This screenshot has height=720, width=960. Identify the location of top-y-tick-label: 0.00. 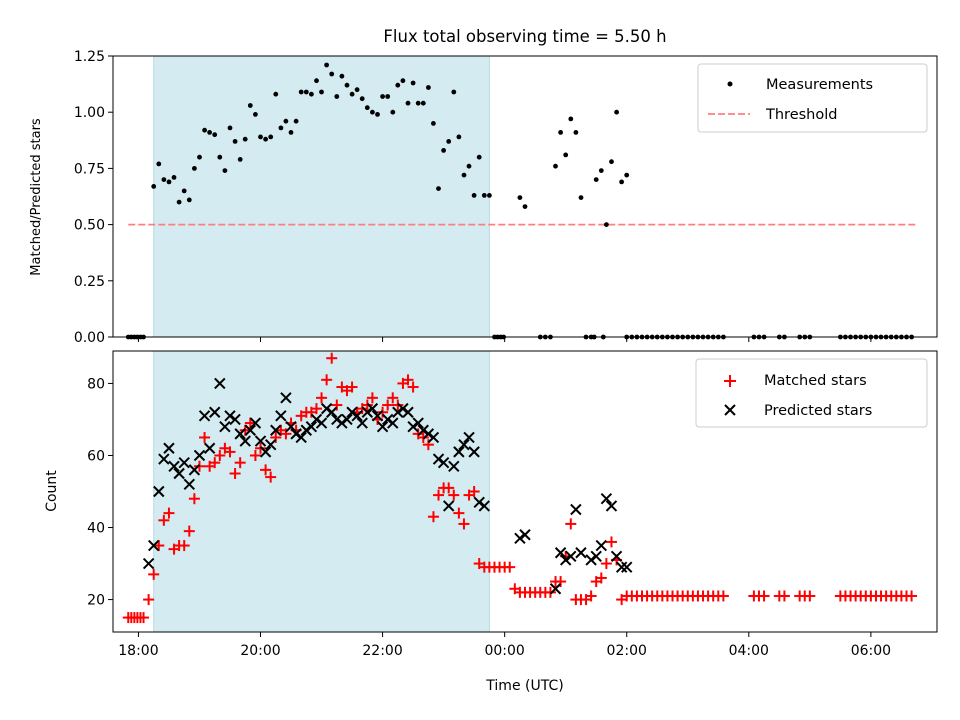
(89, 338).